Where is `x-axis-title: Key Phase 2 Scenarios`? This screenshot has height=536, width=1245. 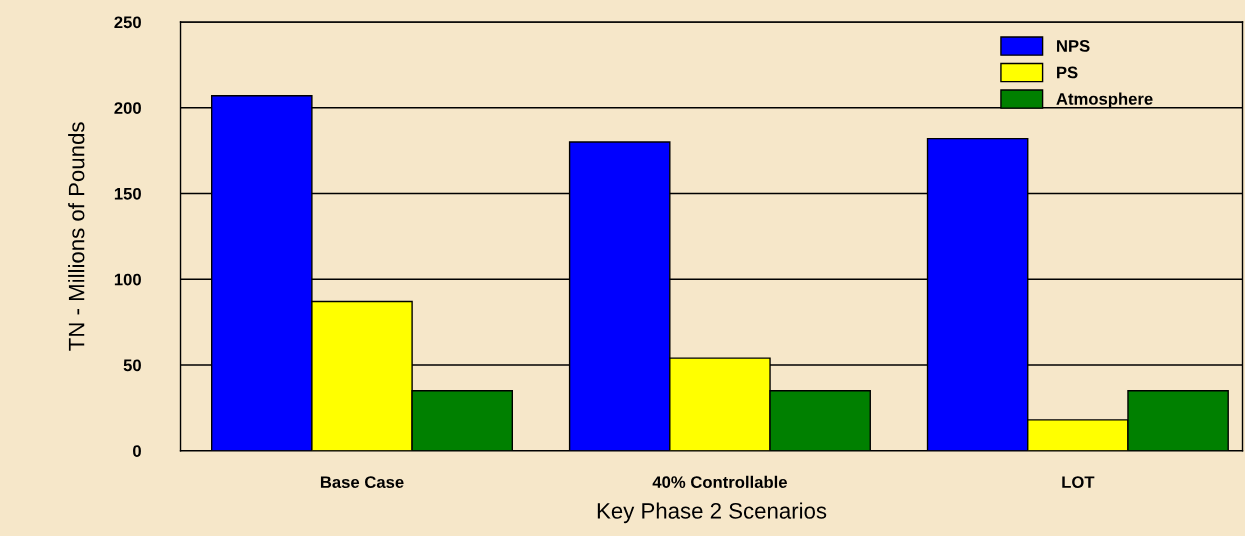
x-axis-title: Key Phase 2 Scenarios is located at coordinates (712, 513).